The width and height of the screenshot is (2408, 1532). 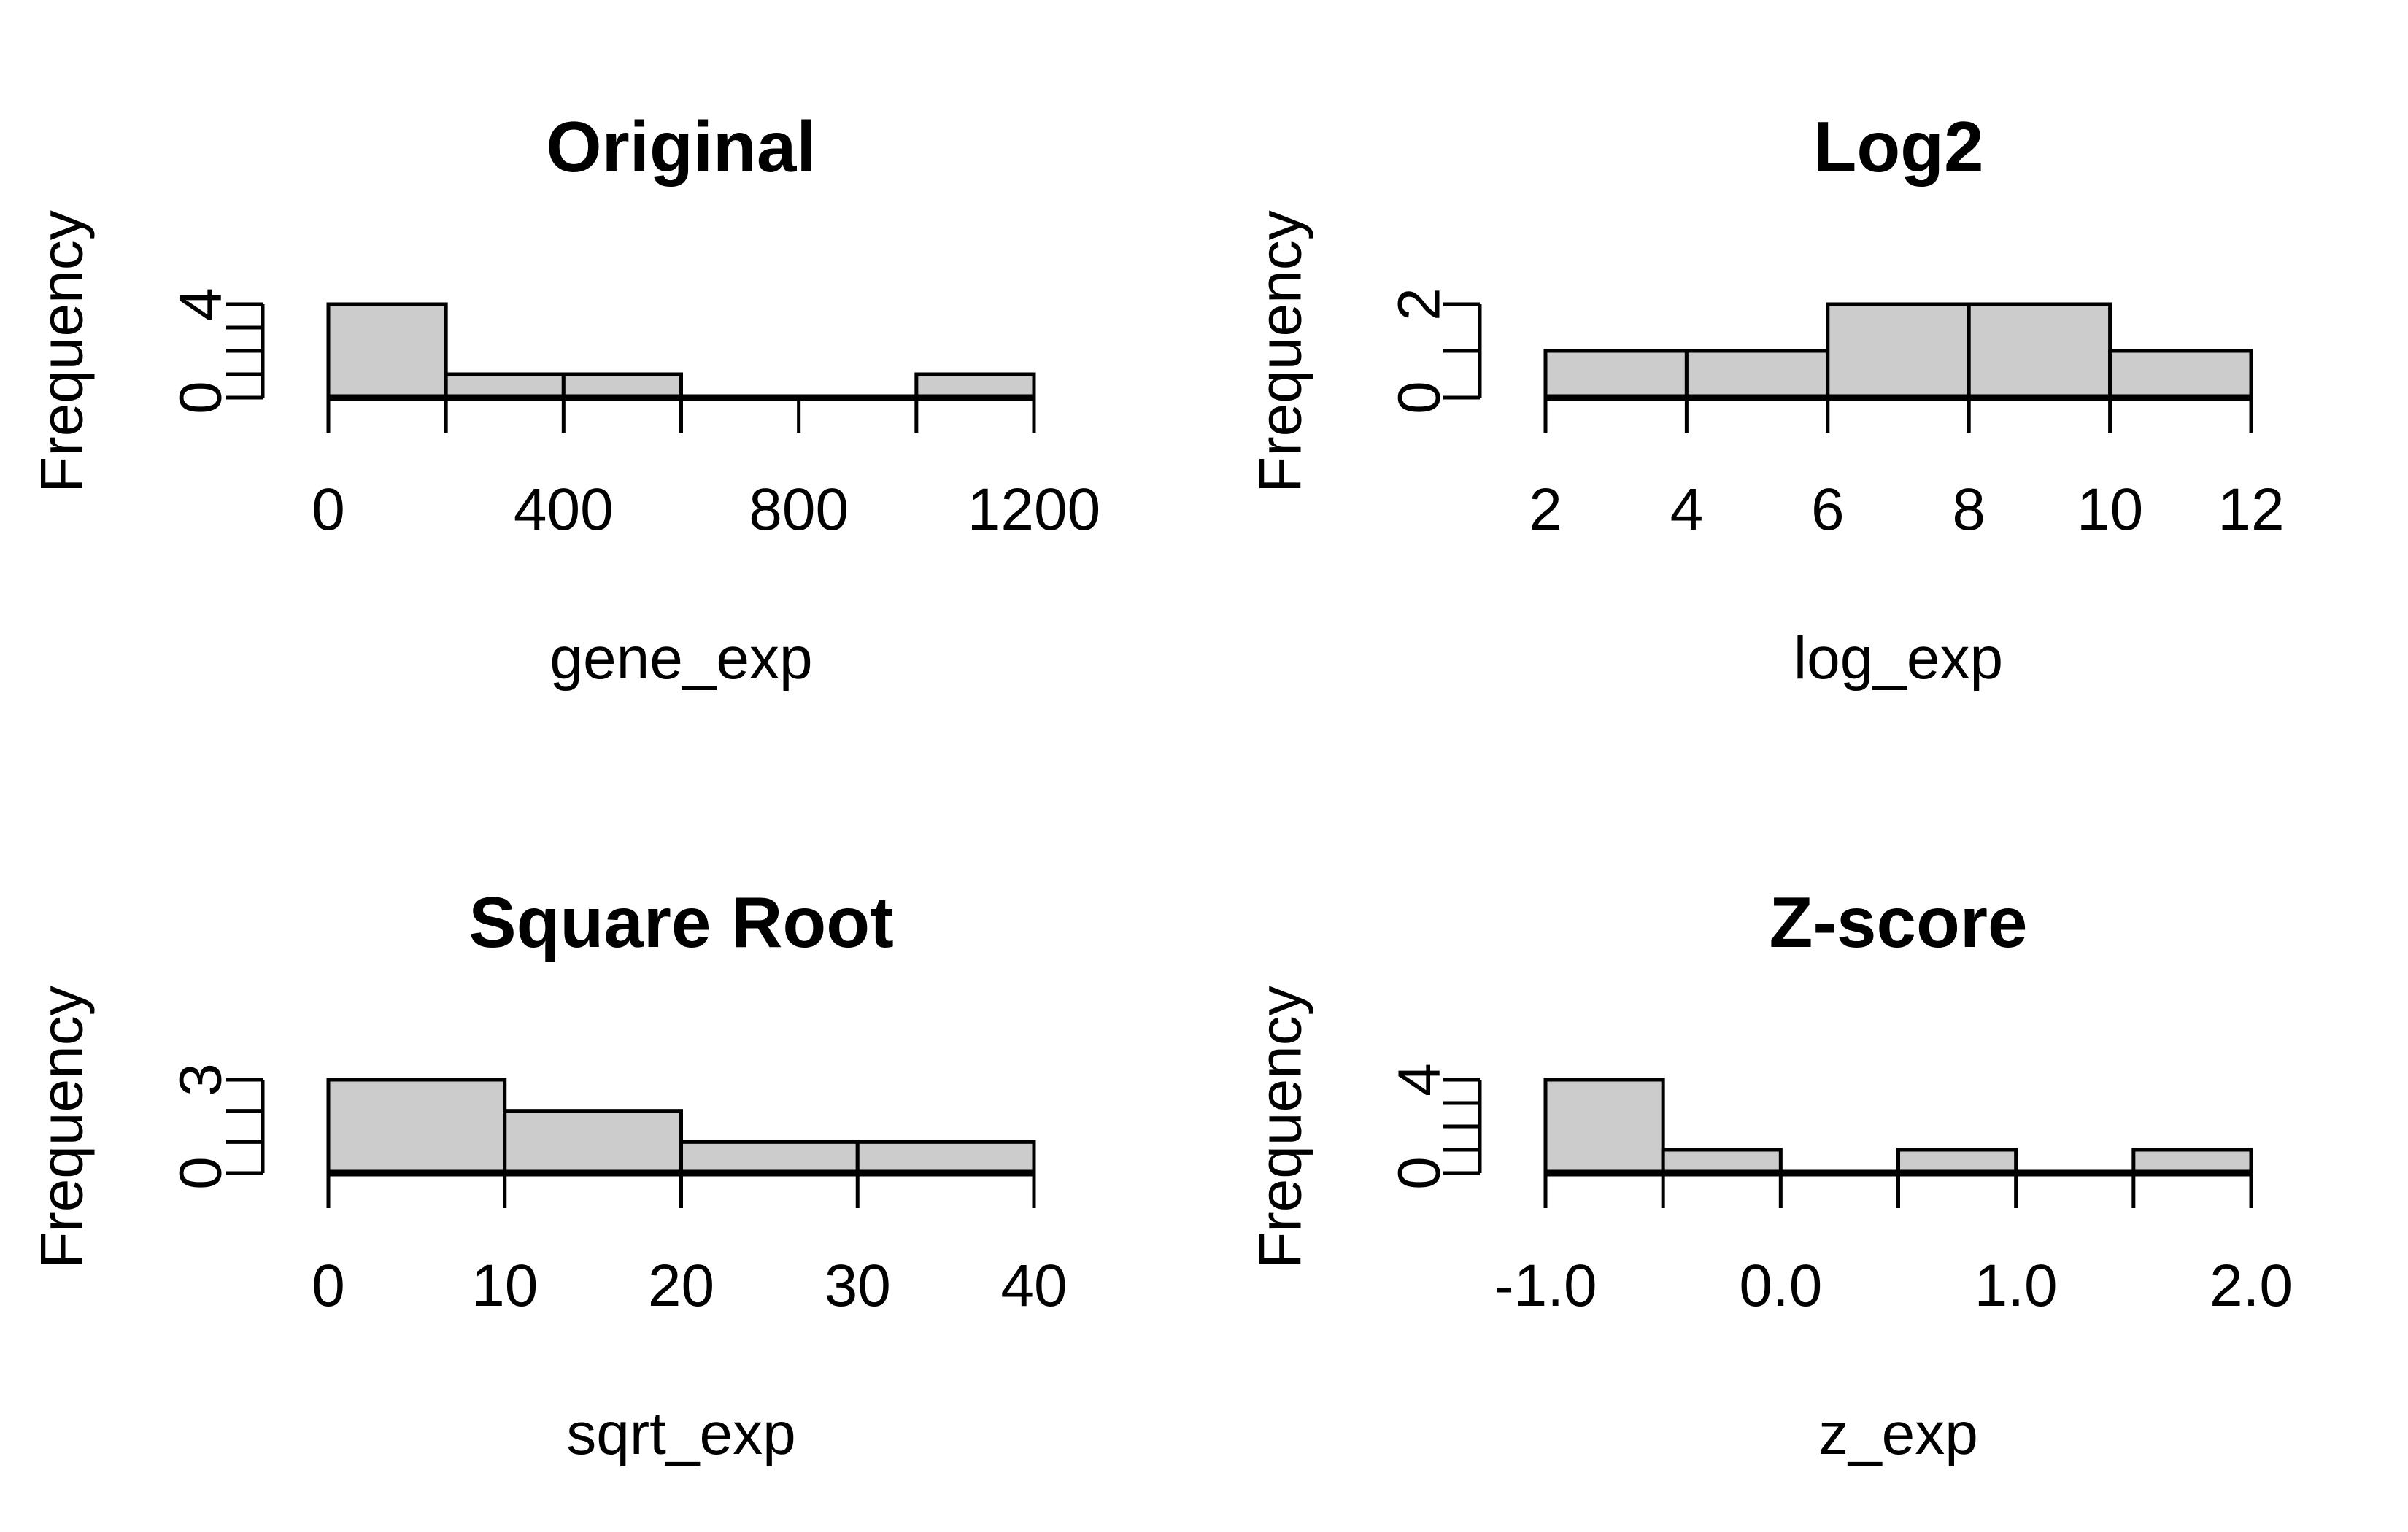 What do you see at coordinates (1033, 1286) in the screenshot?
I see `x-tick-label: 40` at bounding box center [1033, 1286].